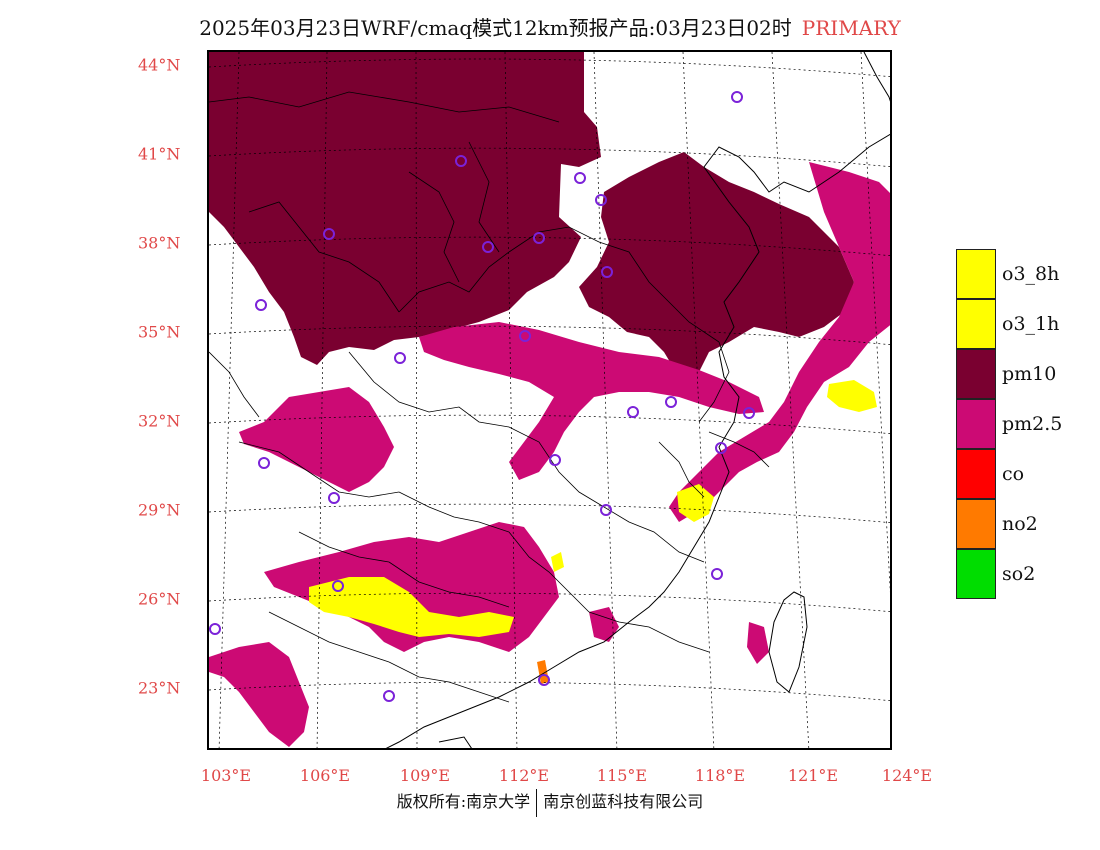 This screenshot has height=850, width=1100. What do you see at coordinates (1019, 574) in the screenshot?
I see `legend-label-so2: so2` at bounding box center [1019, 574].